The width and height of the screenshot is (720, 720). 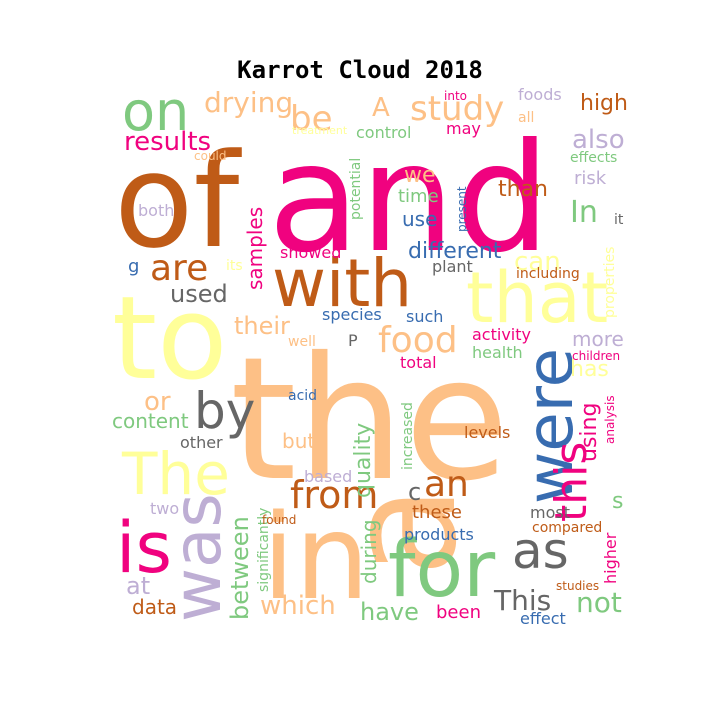 What do you see at coordinates (178, 201) in the screenshot?
I see `word-of: of` at bounding box center [178, 201].